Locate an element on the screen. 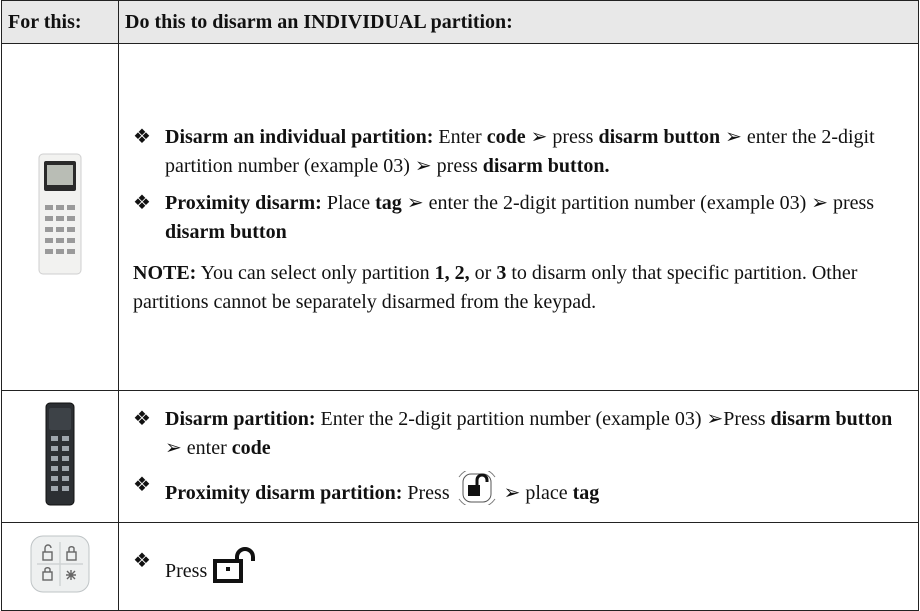 This screenshot has height=611, width=920. bullet-item: ❖ Press is located at coordinates (520, 566).